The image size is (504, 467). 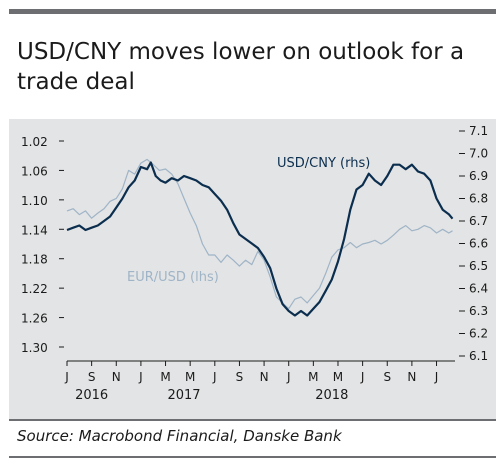 I want to click on top-rule, so click(x=252, y=11).